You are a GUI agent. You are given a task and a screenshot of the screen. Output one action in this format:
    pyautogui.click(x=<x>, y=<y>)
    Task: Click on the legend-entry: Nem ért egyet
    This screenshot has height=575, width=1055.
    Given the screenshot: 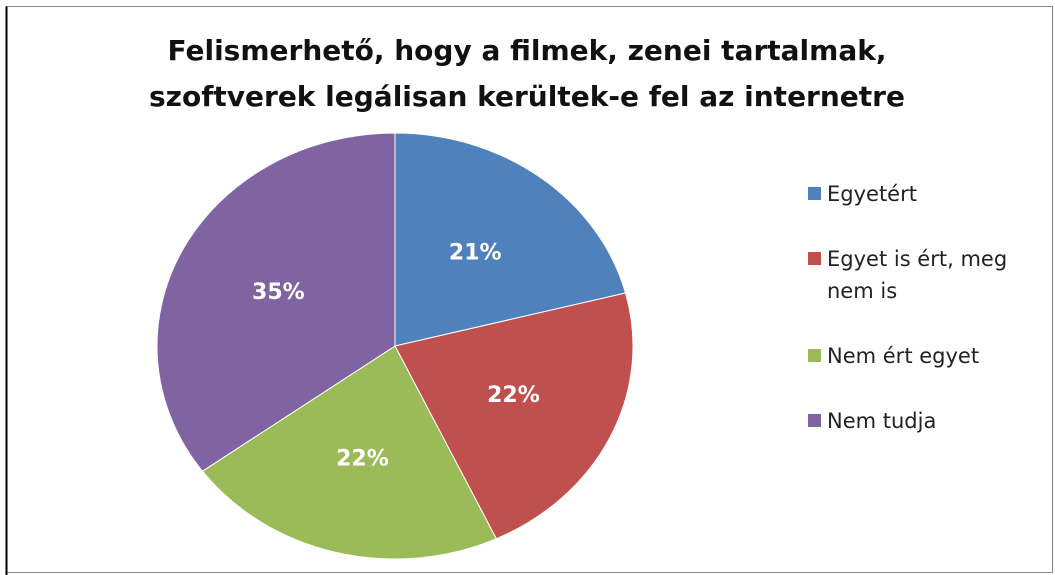 What is the action you would take?
    pyautogui.click(x=908, y=356)
    